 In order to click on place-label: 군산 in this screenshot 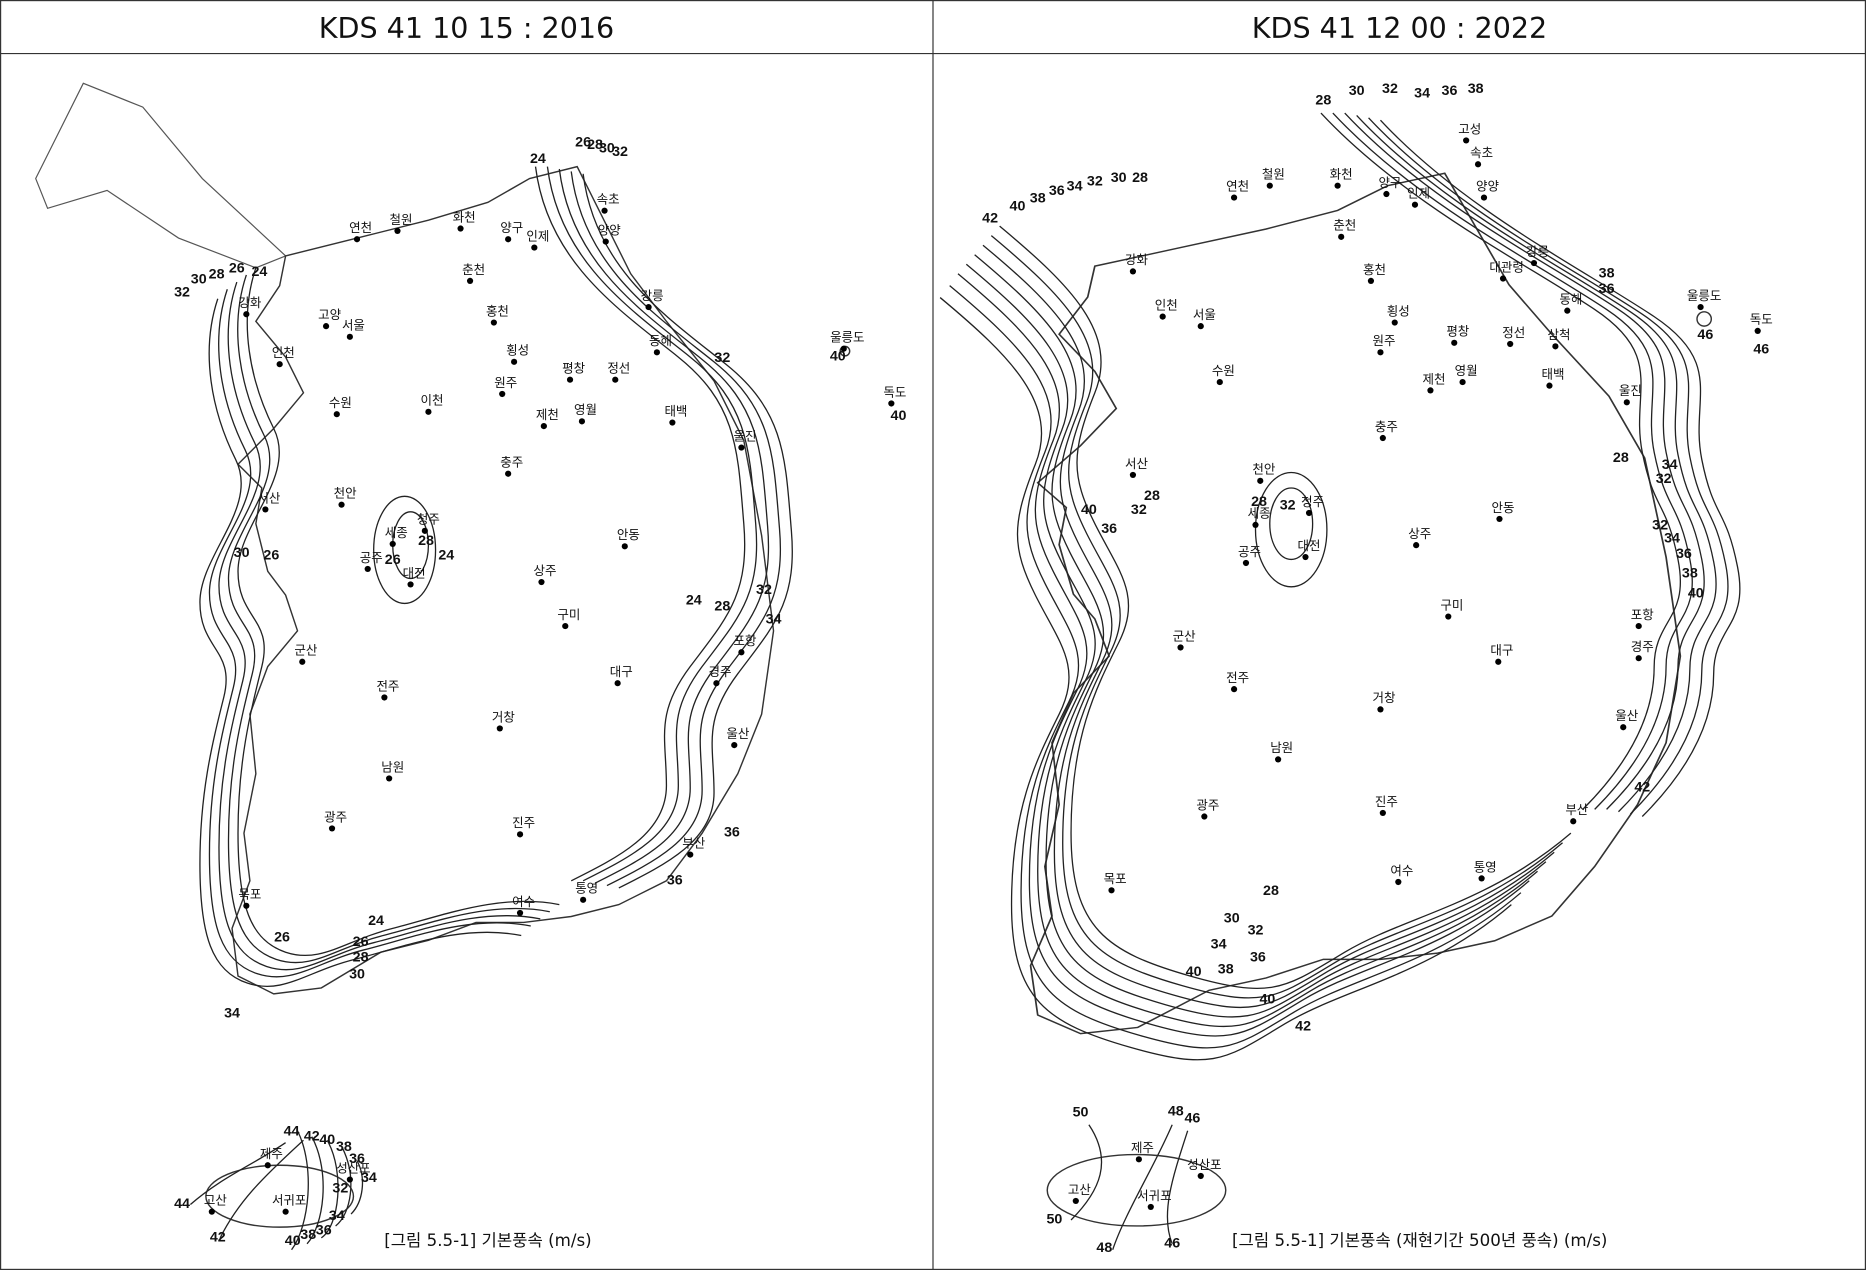, I will do `click(1184, 635)`.